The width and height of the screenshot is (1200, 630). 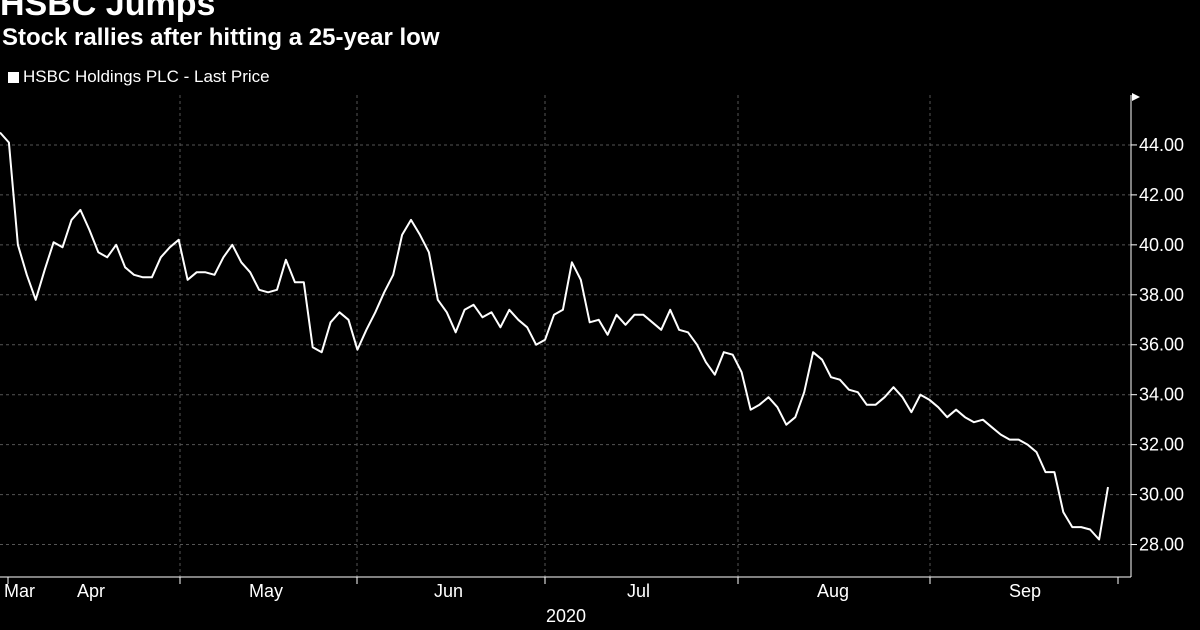 What do you see at coordinates (1161, 495) in the screenshot?
I see `y-tick-label: 30.00` at bounding box center [1161, 495].